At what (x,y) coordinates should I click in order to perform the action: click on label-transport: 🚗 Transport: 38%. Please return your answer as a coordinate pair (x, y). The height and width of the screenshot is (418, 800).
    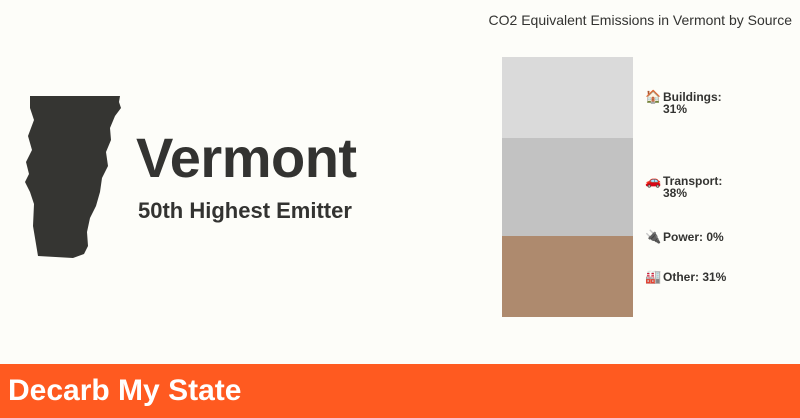
    Looking at the image, I should click on (684, 186).